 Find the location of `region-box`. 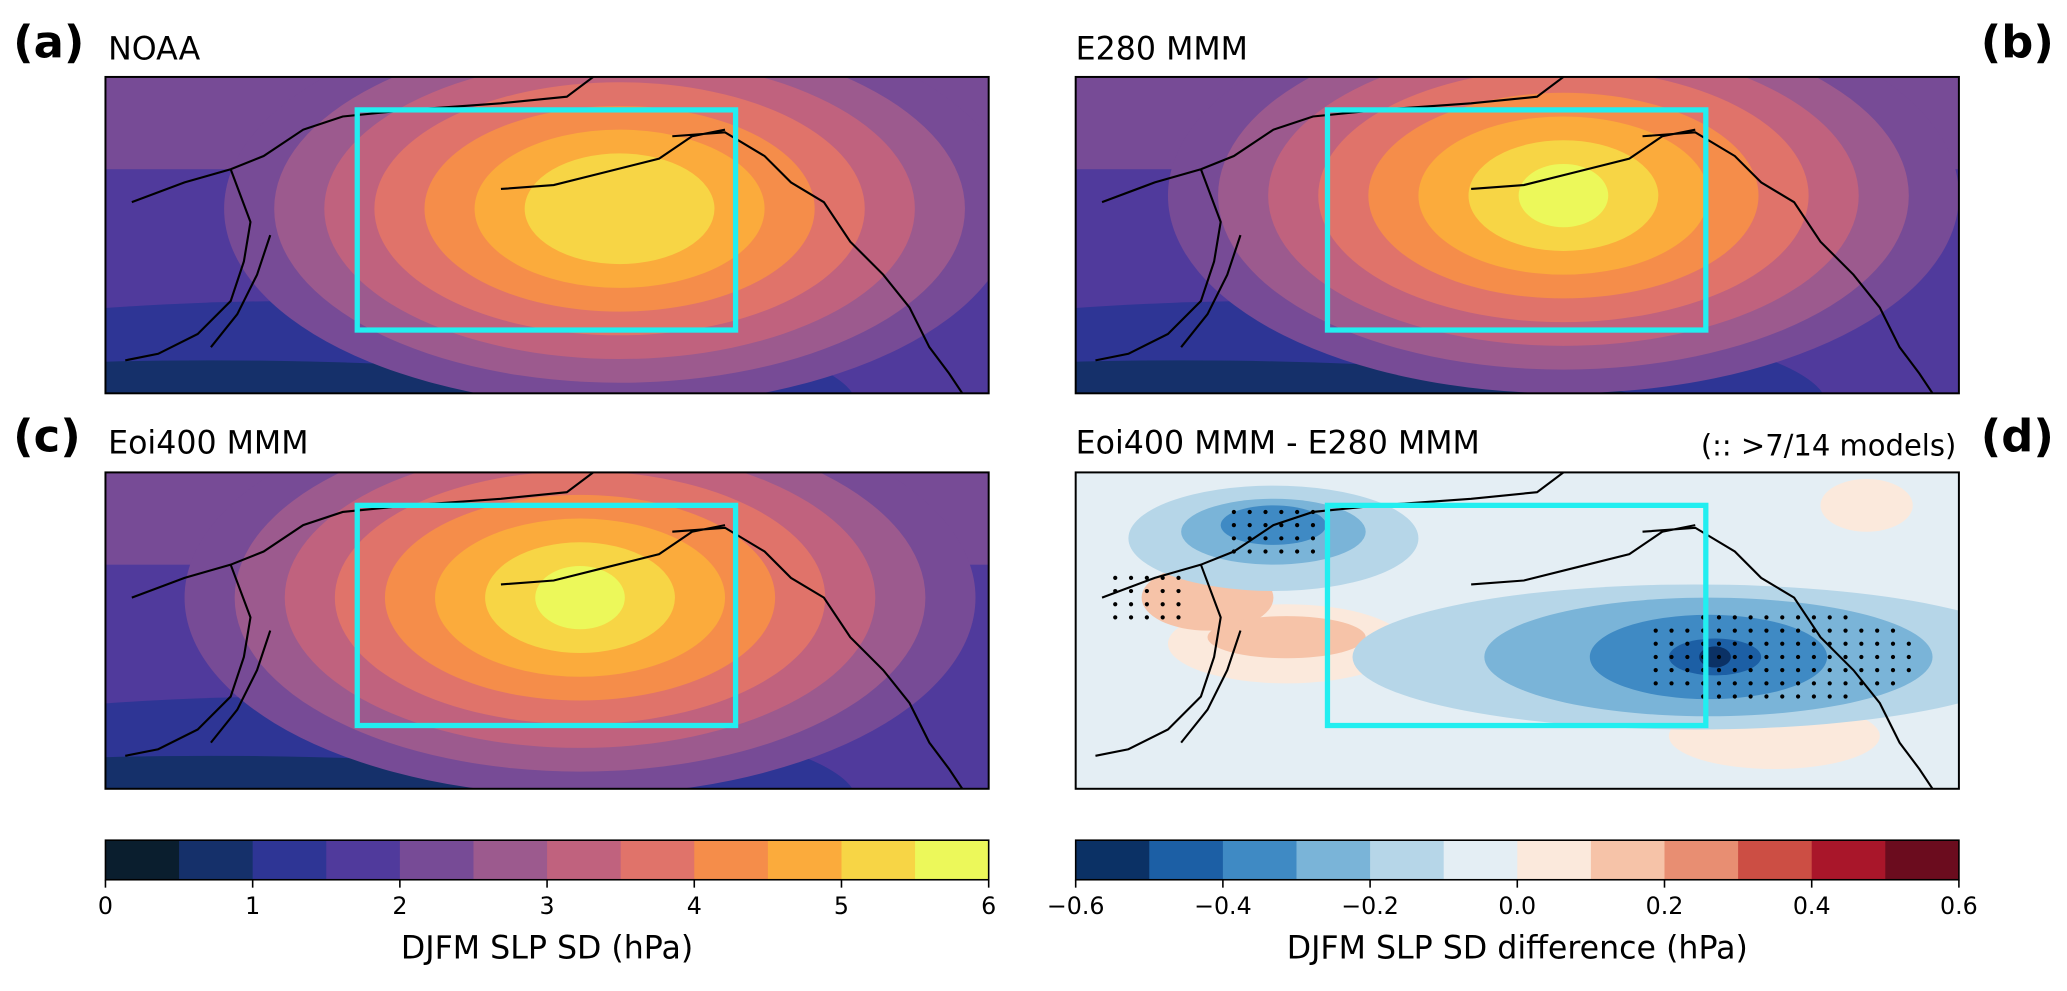

region-box is located at coordinates (1516, 615).